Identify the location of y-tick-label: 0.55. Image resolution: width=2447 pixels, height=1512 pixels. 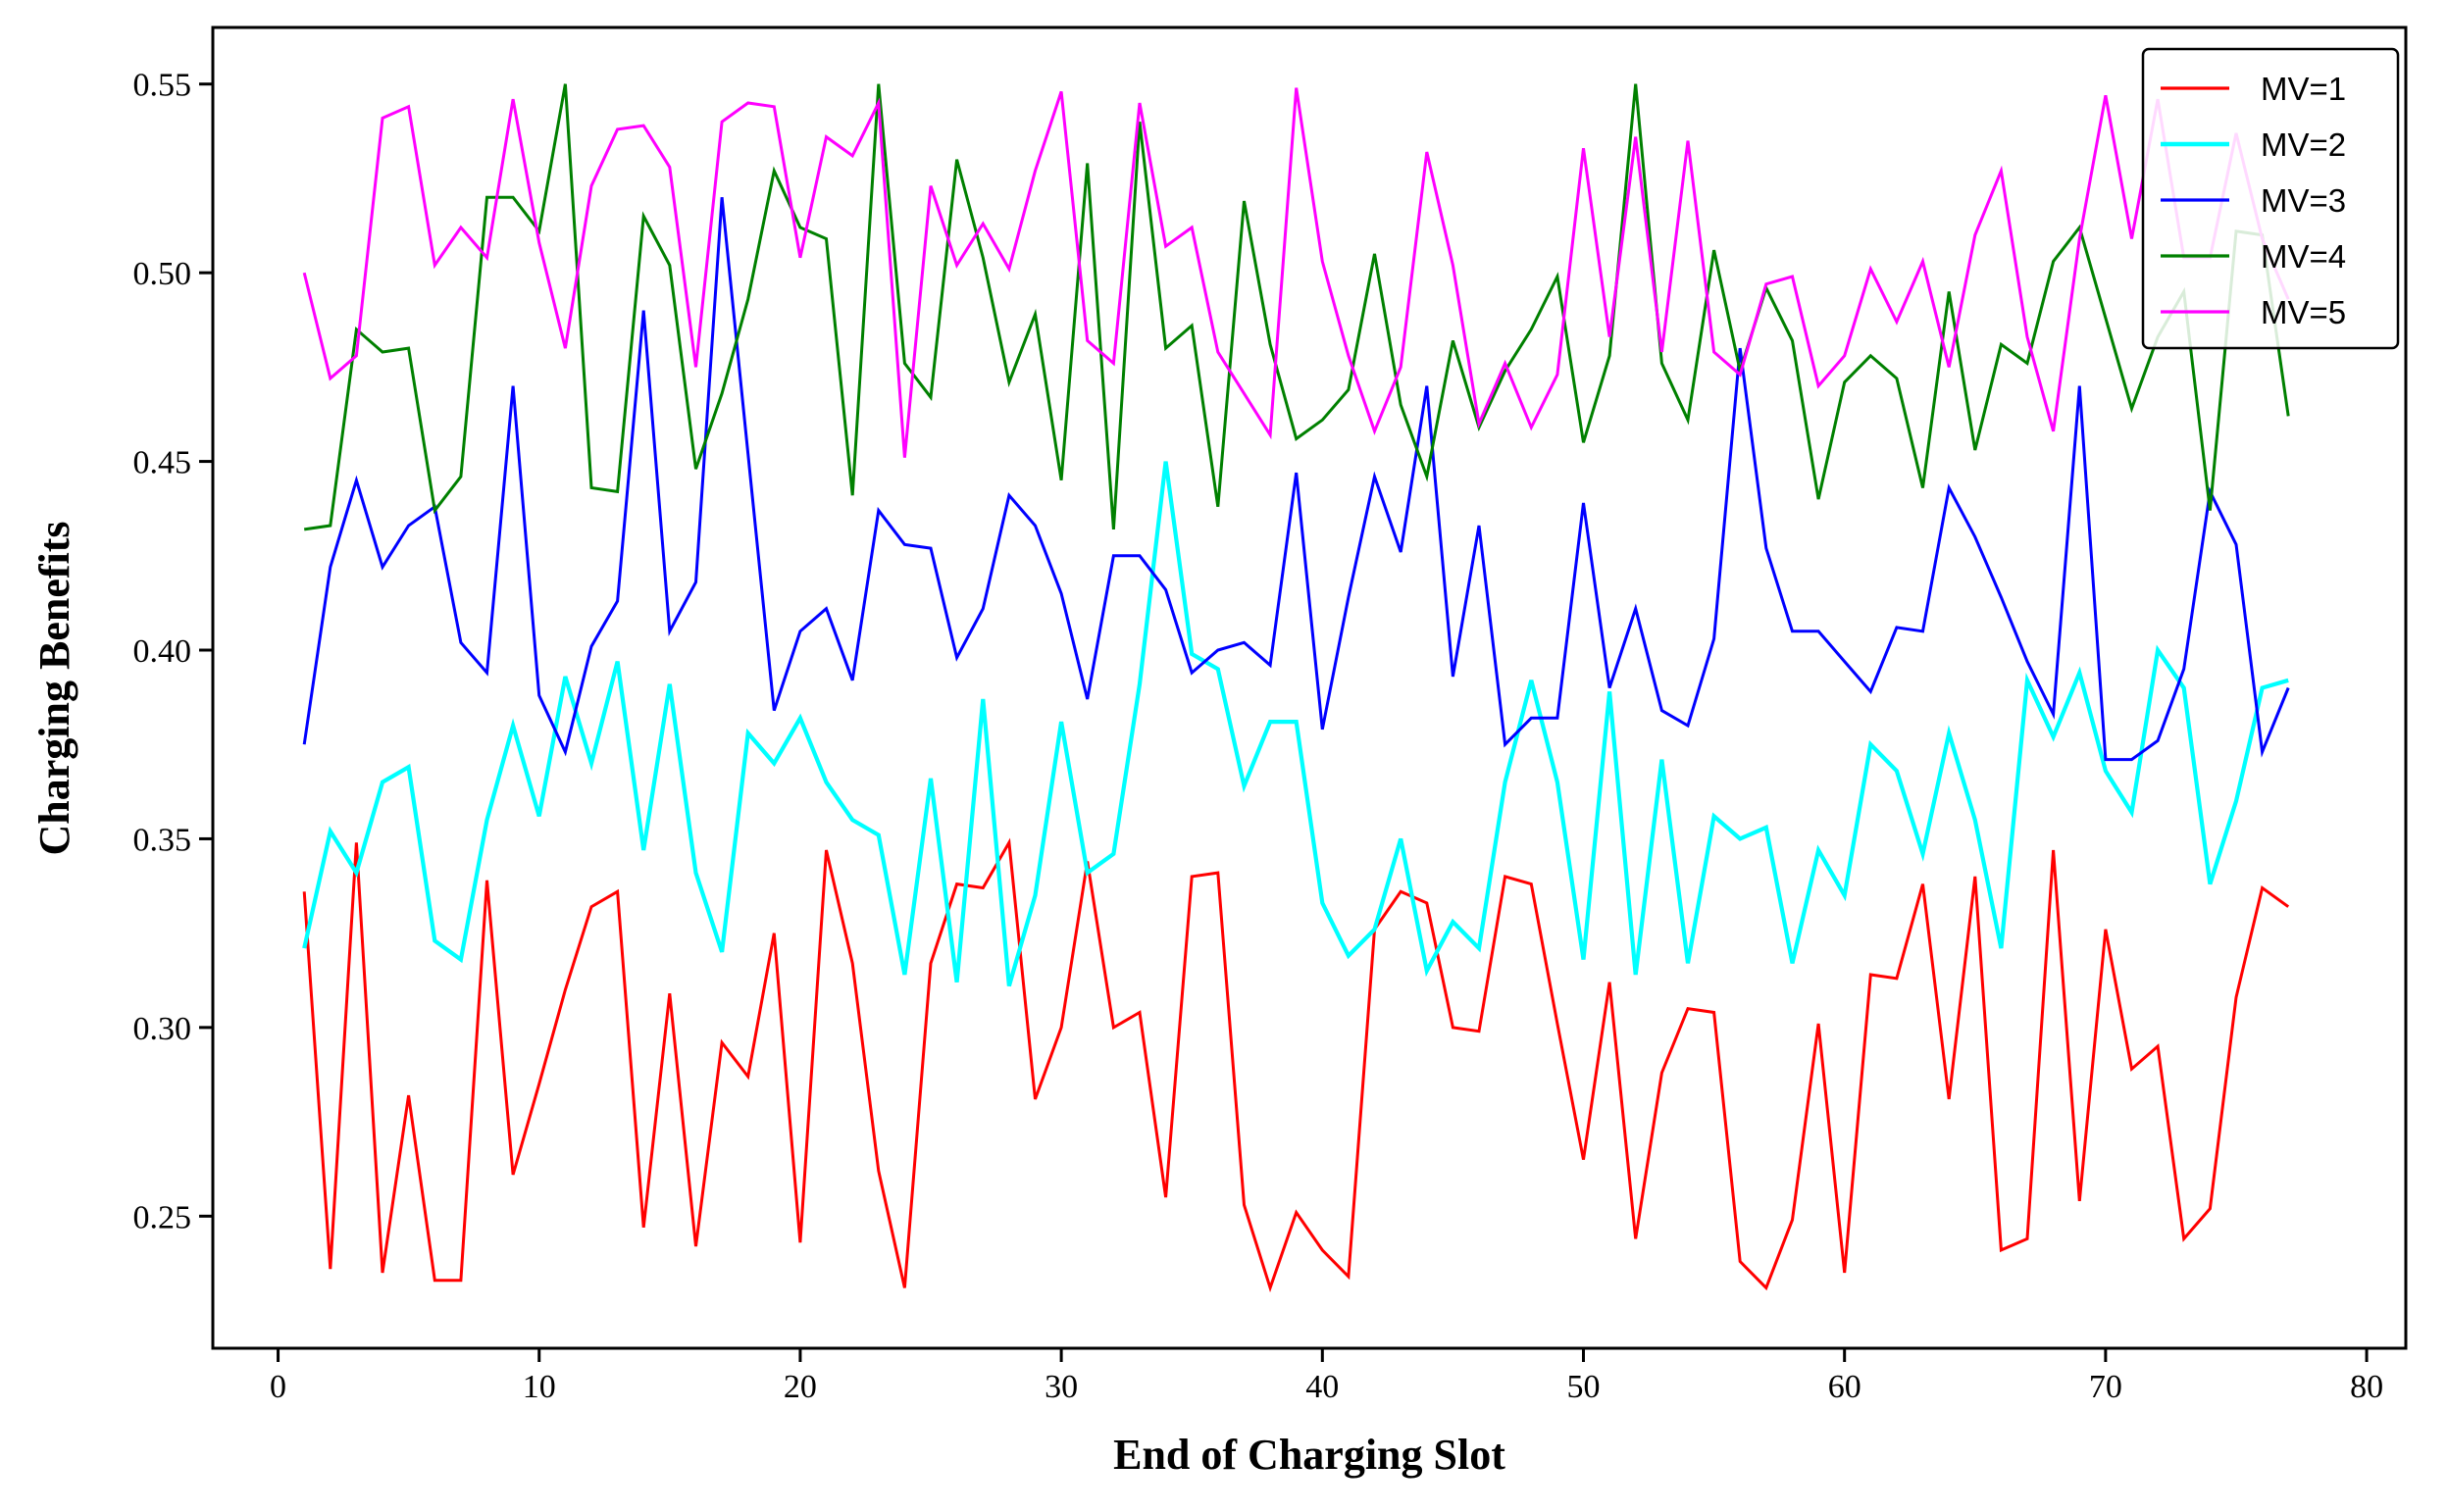
(162, 86).